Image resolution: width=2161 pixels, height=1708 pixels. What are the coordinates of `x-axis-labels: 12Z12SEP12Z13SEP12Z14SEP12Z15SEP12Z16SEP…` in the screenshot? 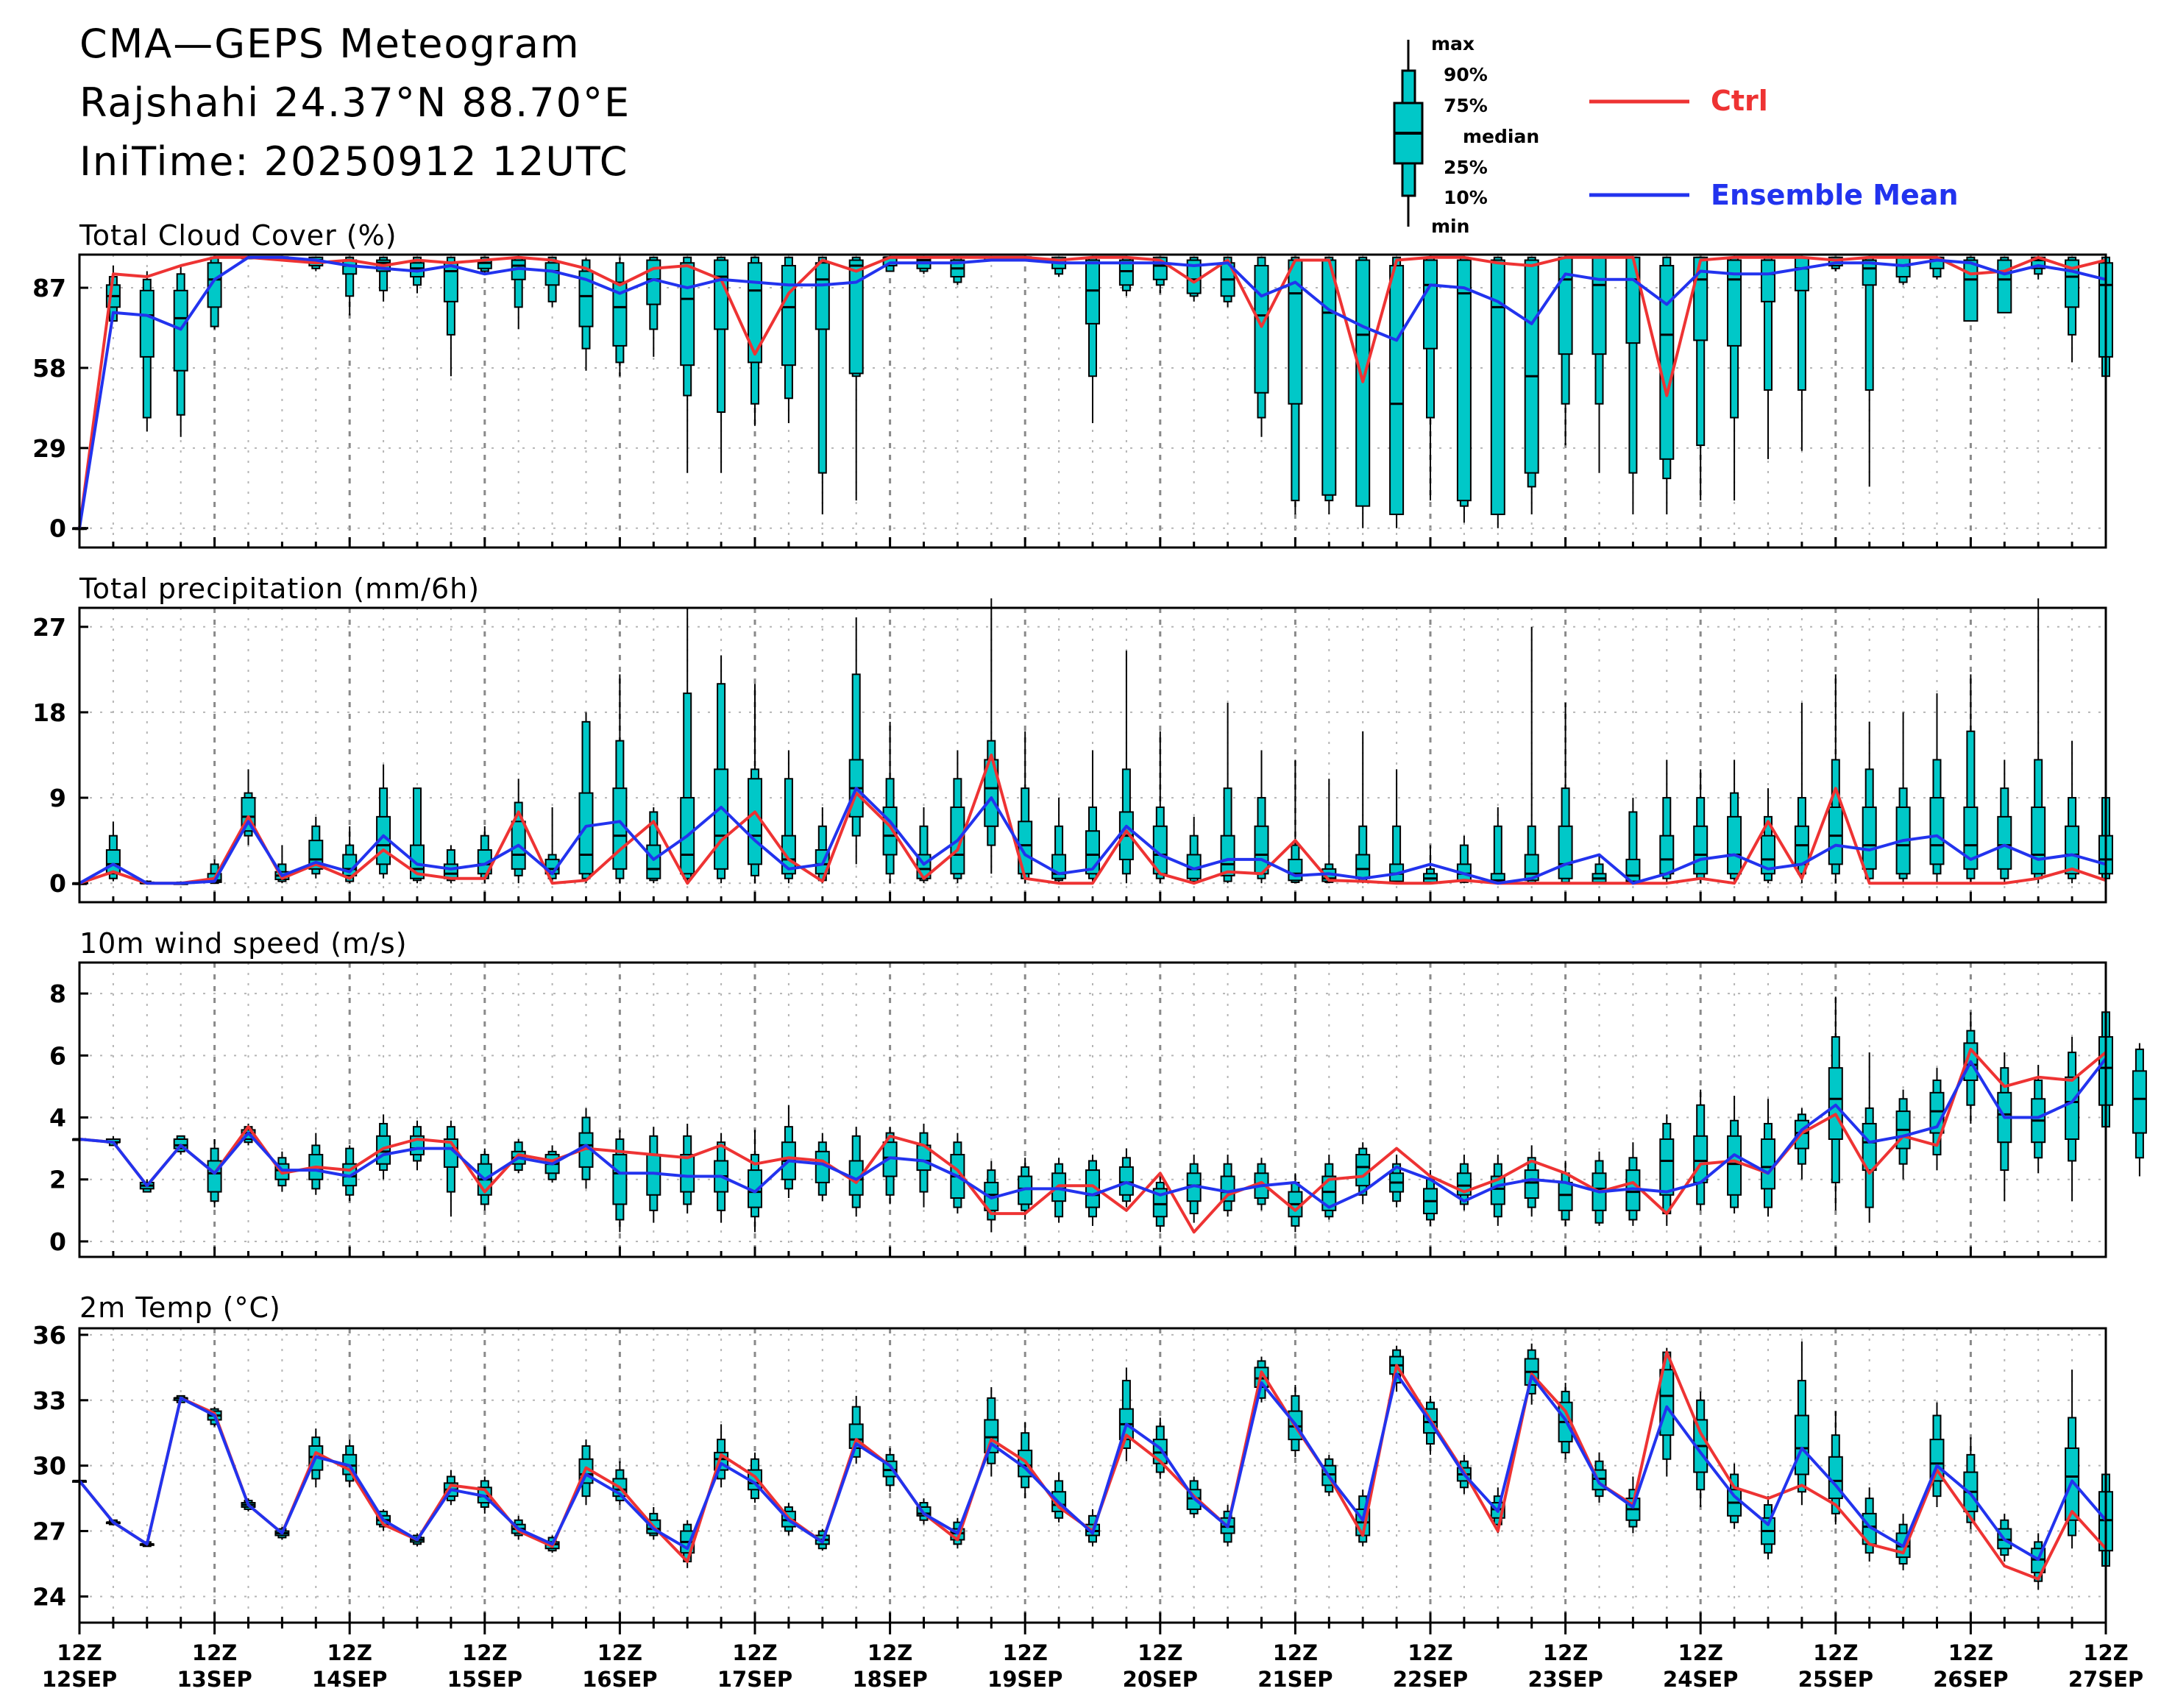 It's located at (1092, 1658).